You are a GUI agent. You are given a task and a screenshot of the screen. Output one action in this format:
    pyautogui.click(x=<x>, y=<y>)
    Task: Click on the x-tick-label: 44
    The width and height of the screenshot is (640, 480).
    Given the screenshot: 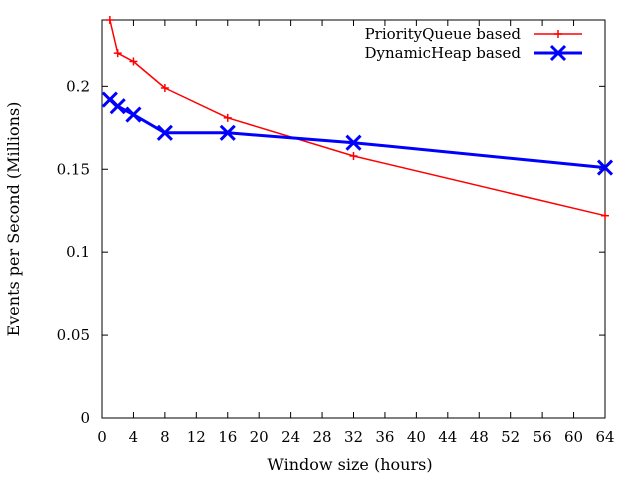 What is the action you would take?
    pyautogui.click(x=447, y=437)
    